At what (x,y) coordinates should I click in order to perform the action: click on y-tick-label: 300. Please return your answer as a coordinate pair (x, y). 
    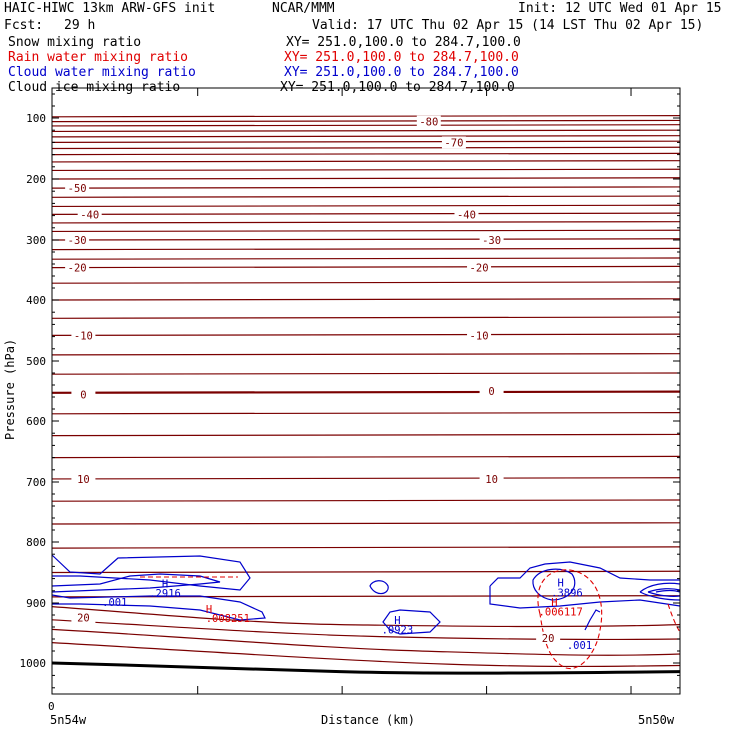
    Looking at the image, I should click on (36, 240).